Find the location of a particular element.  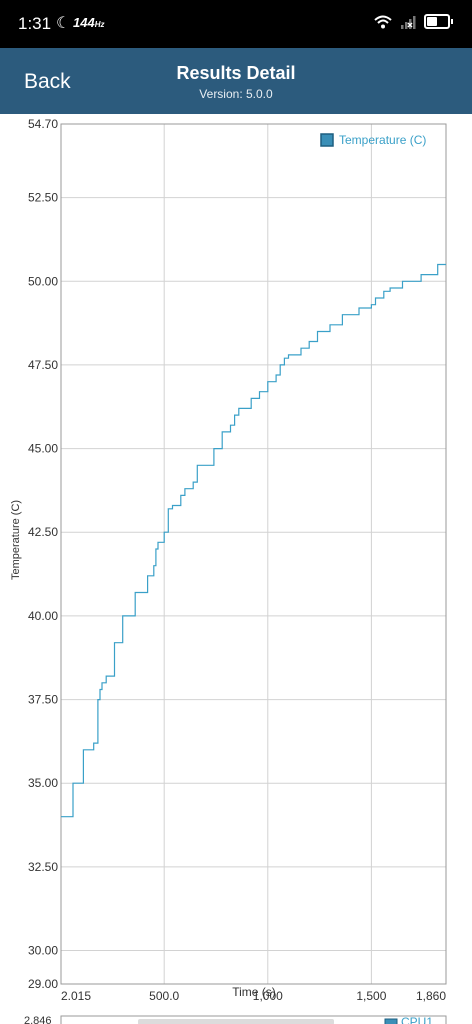

battery-icon is located at coordinates (438, 21).